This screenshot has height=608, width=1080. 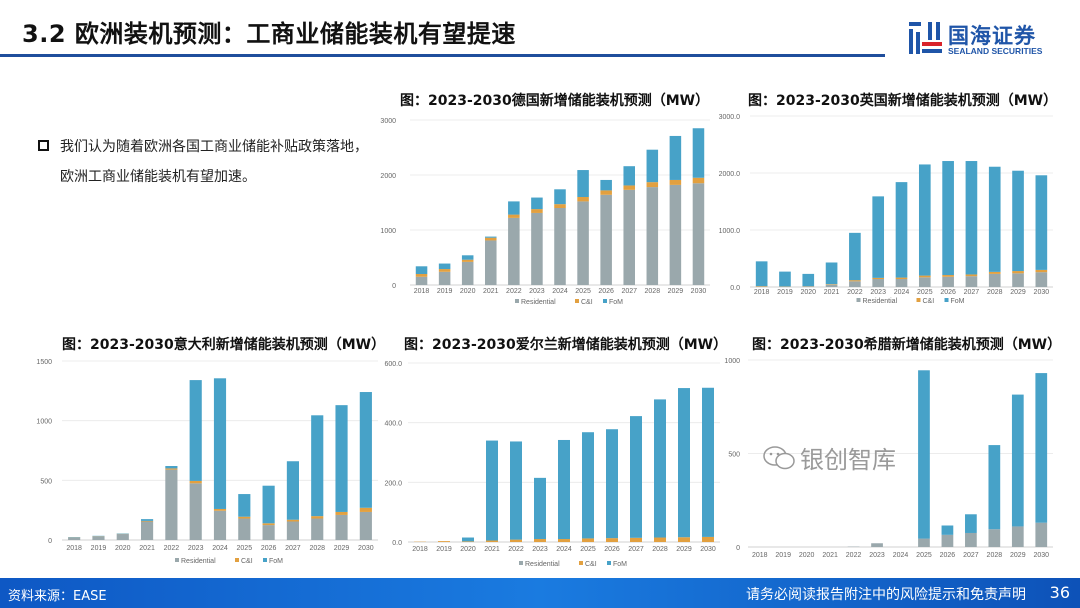 I want to click on sealand-logo-icon, so click(x=925, y=38).